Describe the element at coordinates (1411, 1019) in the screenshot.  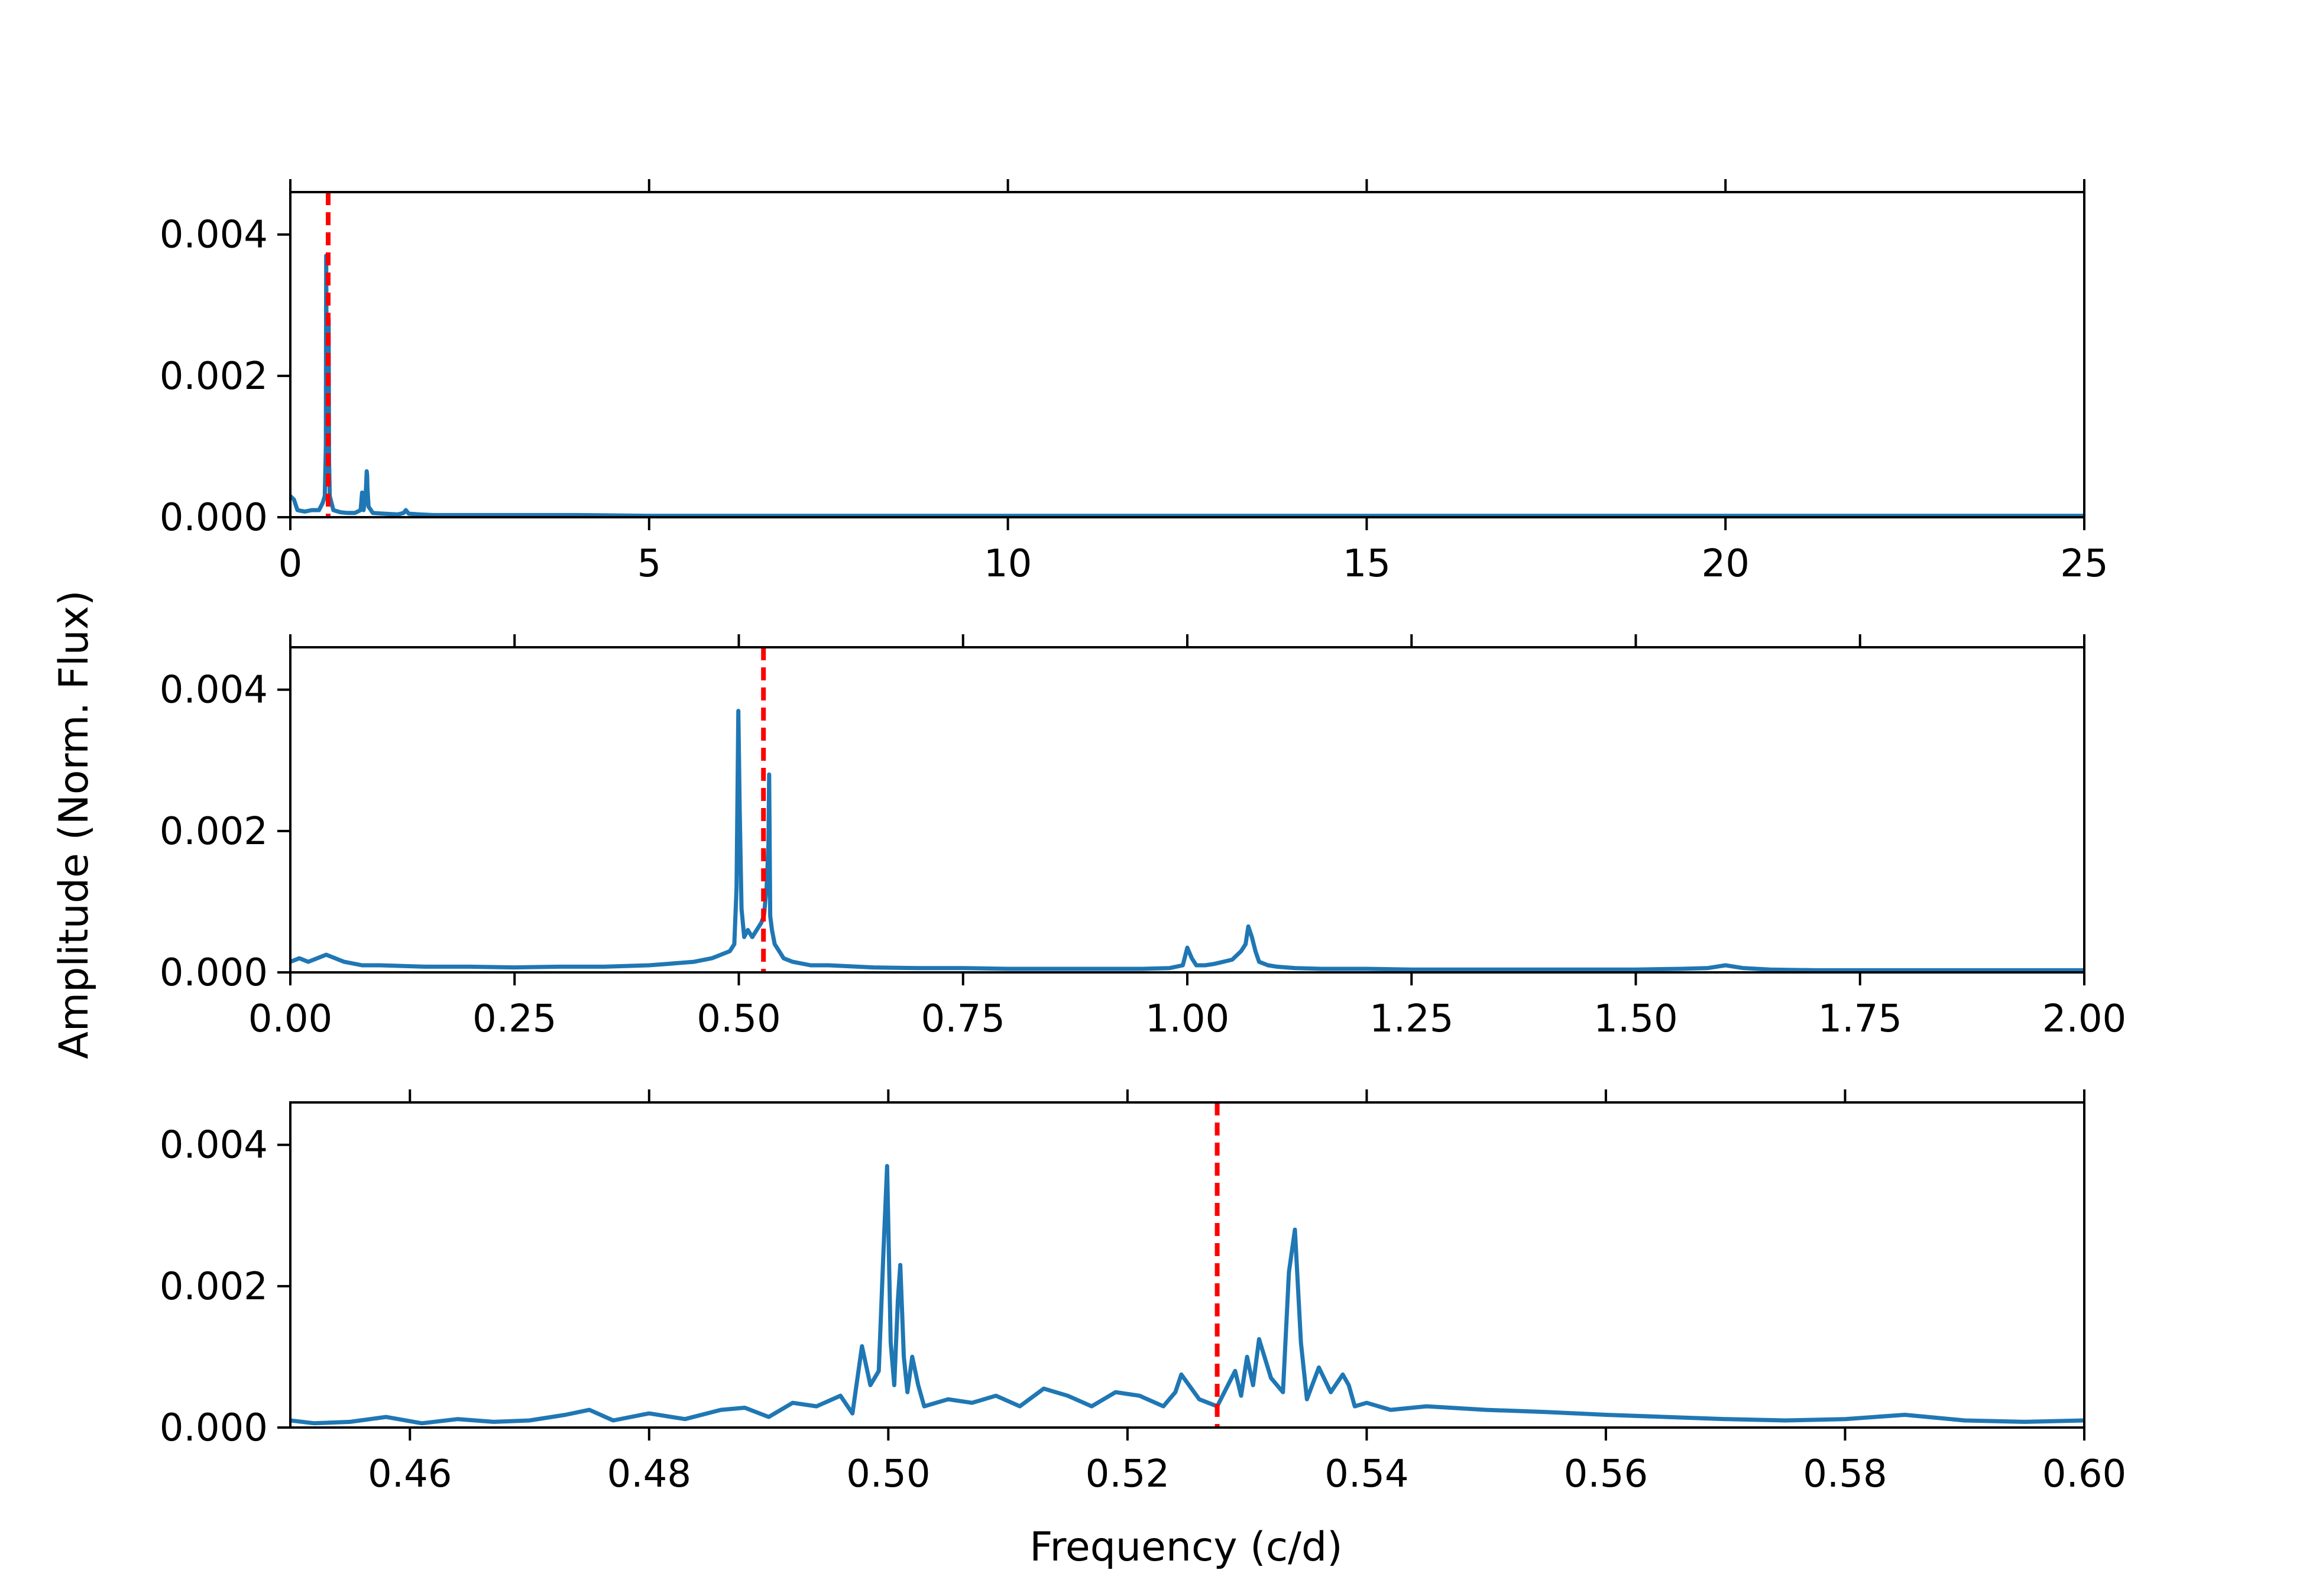
I see `x-tick-label: 1.25` at that location.